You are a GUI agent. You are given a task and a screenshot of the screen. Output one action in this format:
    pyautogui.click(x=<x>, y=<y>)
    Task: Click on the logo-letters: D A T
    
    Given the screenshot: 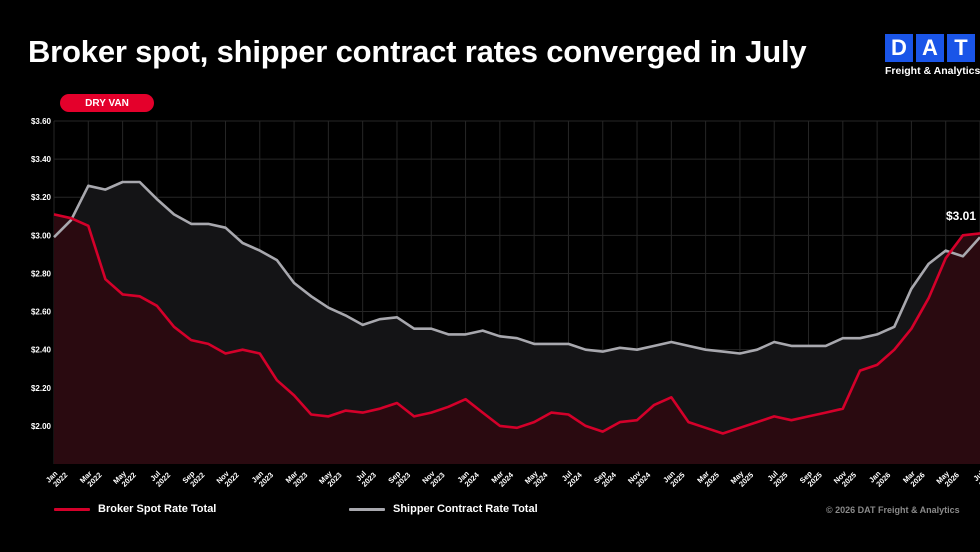 What is the action you would take?
    pyautogui.click(x=932, y=48)
    